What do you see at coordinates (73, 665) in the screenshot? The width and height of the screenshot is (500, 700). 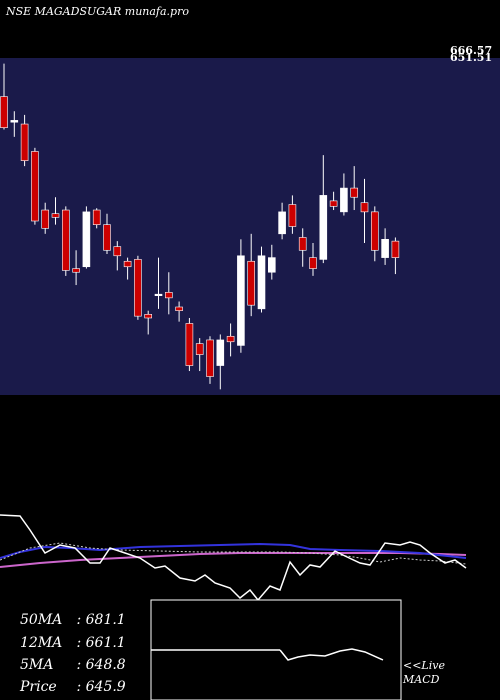 I see `ma5-row: 5MA : 648.8` at bounding box center [73, 665].